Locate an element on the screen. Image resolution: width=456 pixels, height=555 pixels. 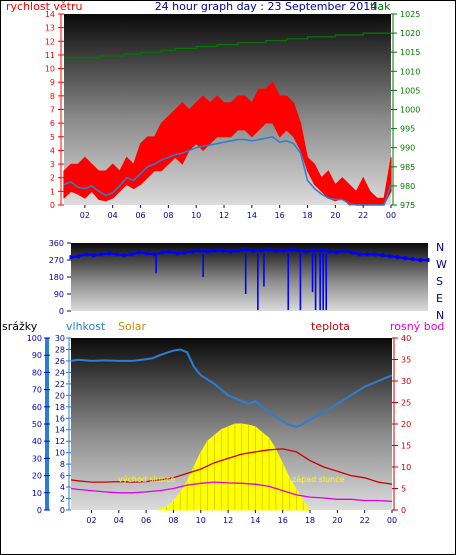
wind-tick-label: 4 is located at coordinates (52, 150).